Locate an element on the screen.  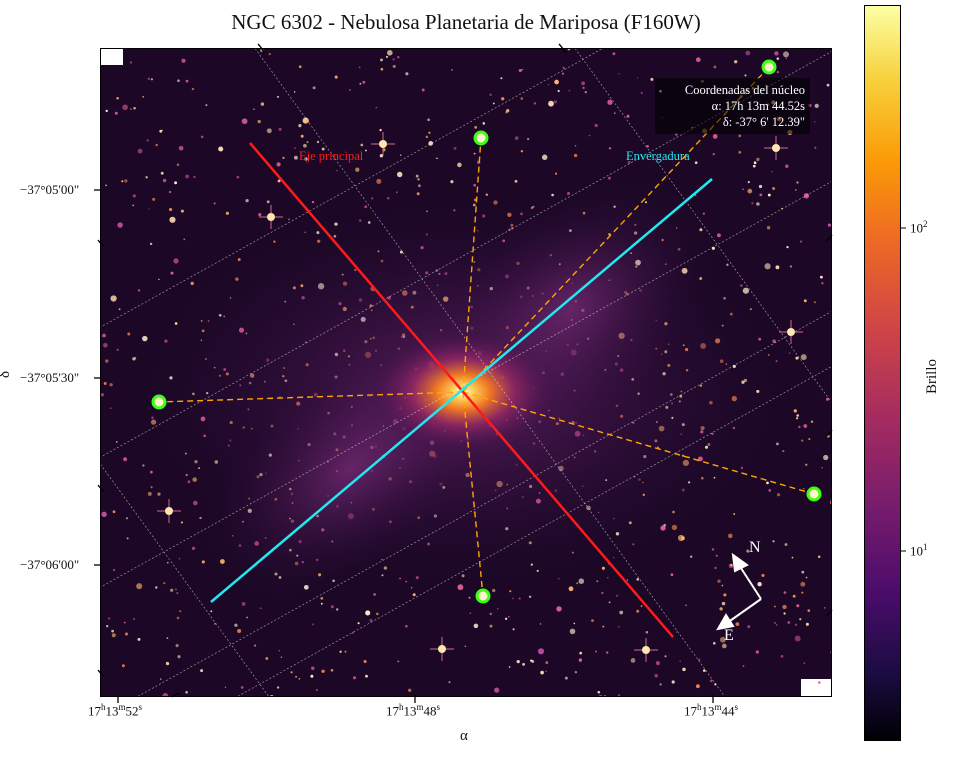
colorbar-label: Brillo is located at coordinates (932, 376).